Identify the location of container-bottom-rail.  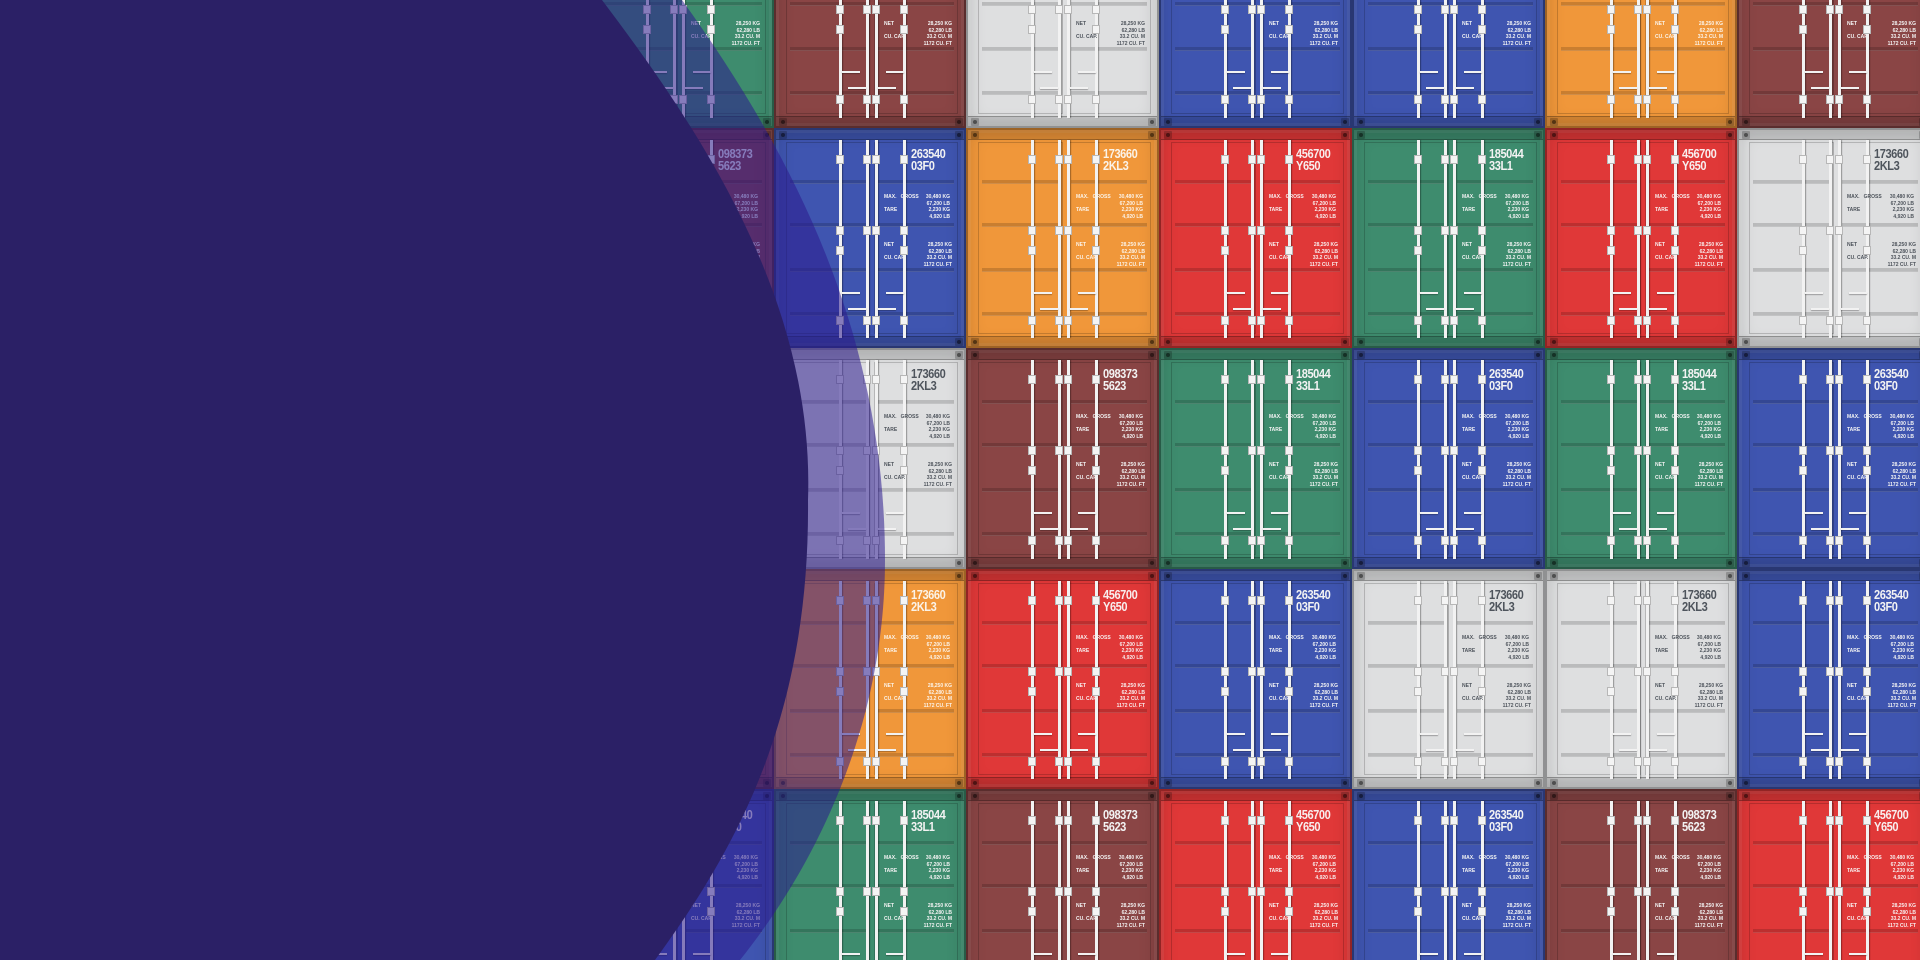
(1641, 341).